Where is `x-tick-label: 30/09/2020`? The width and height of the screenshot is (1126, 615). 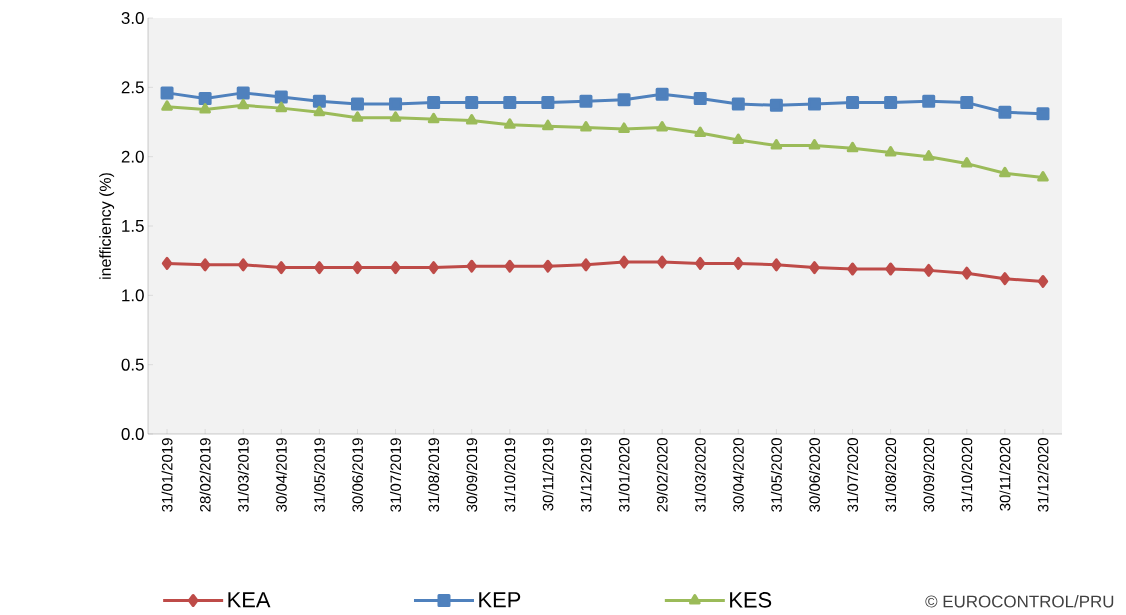
x-tick-label: 30/09/2020 is located at coordinates (929, 475).